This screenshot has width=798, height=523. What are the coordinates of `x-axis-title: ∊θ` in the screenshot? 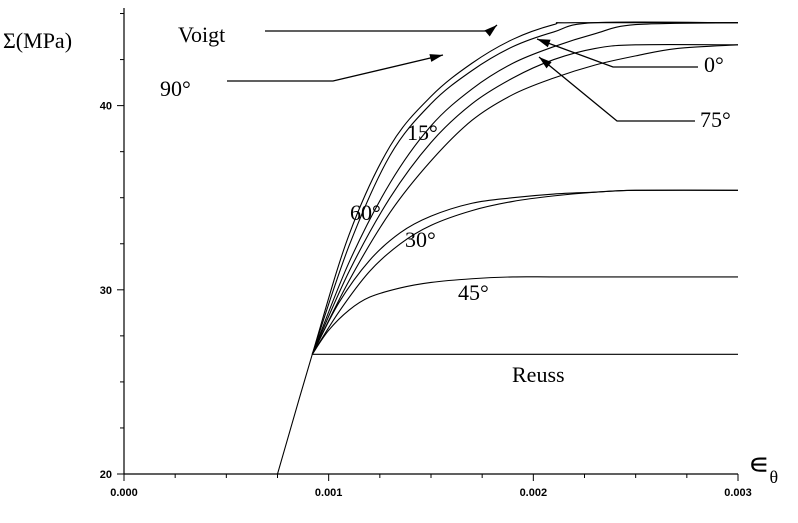 It's located at (763, 467).